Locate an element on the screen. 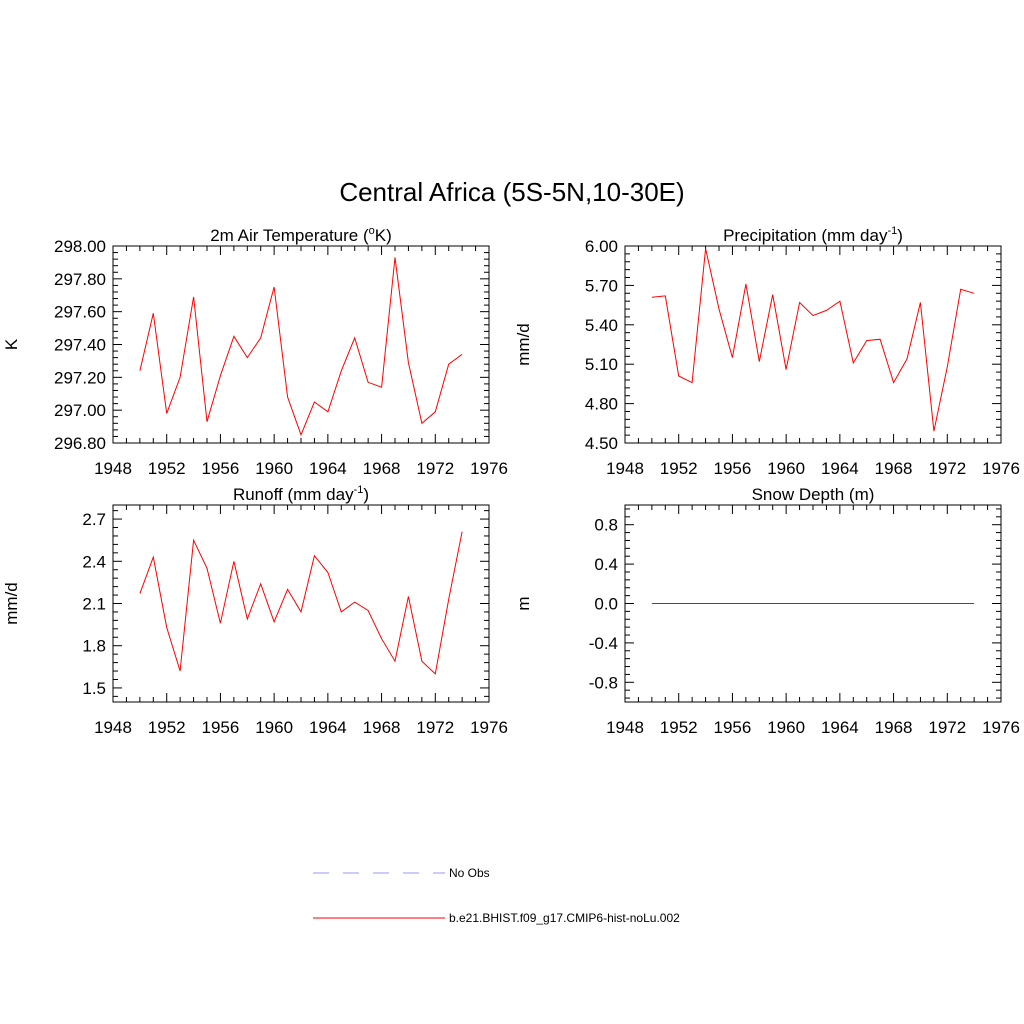 Image resolution: width=1024 pixels, height=1024 pixels. y-tick-label: 0.8 is located at coordinates (606, 525).